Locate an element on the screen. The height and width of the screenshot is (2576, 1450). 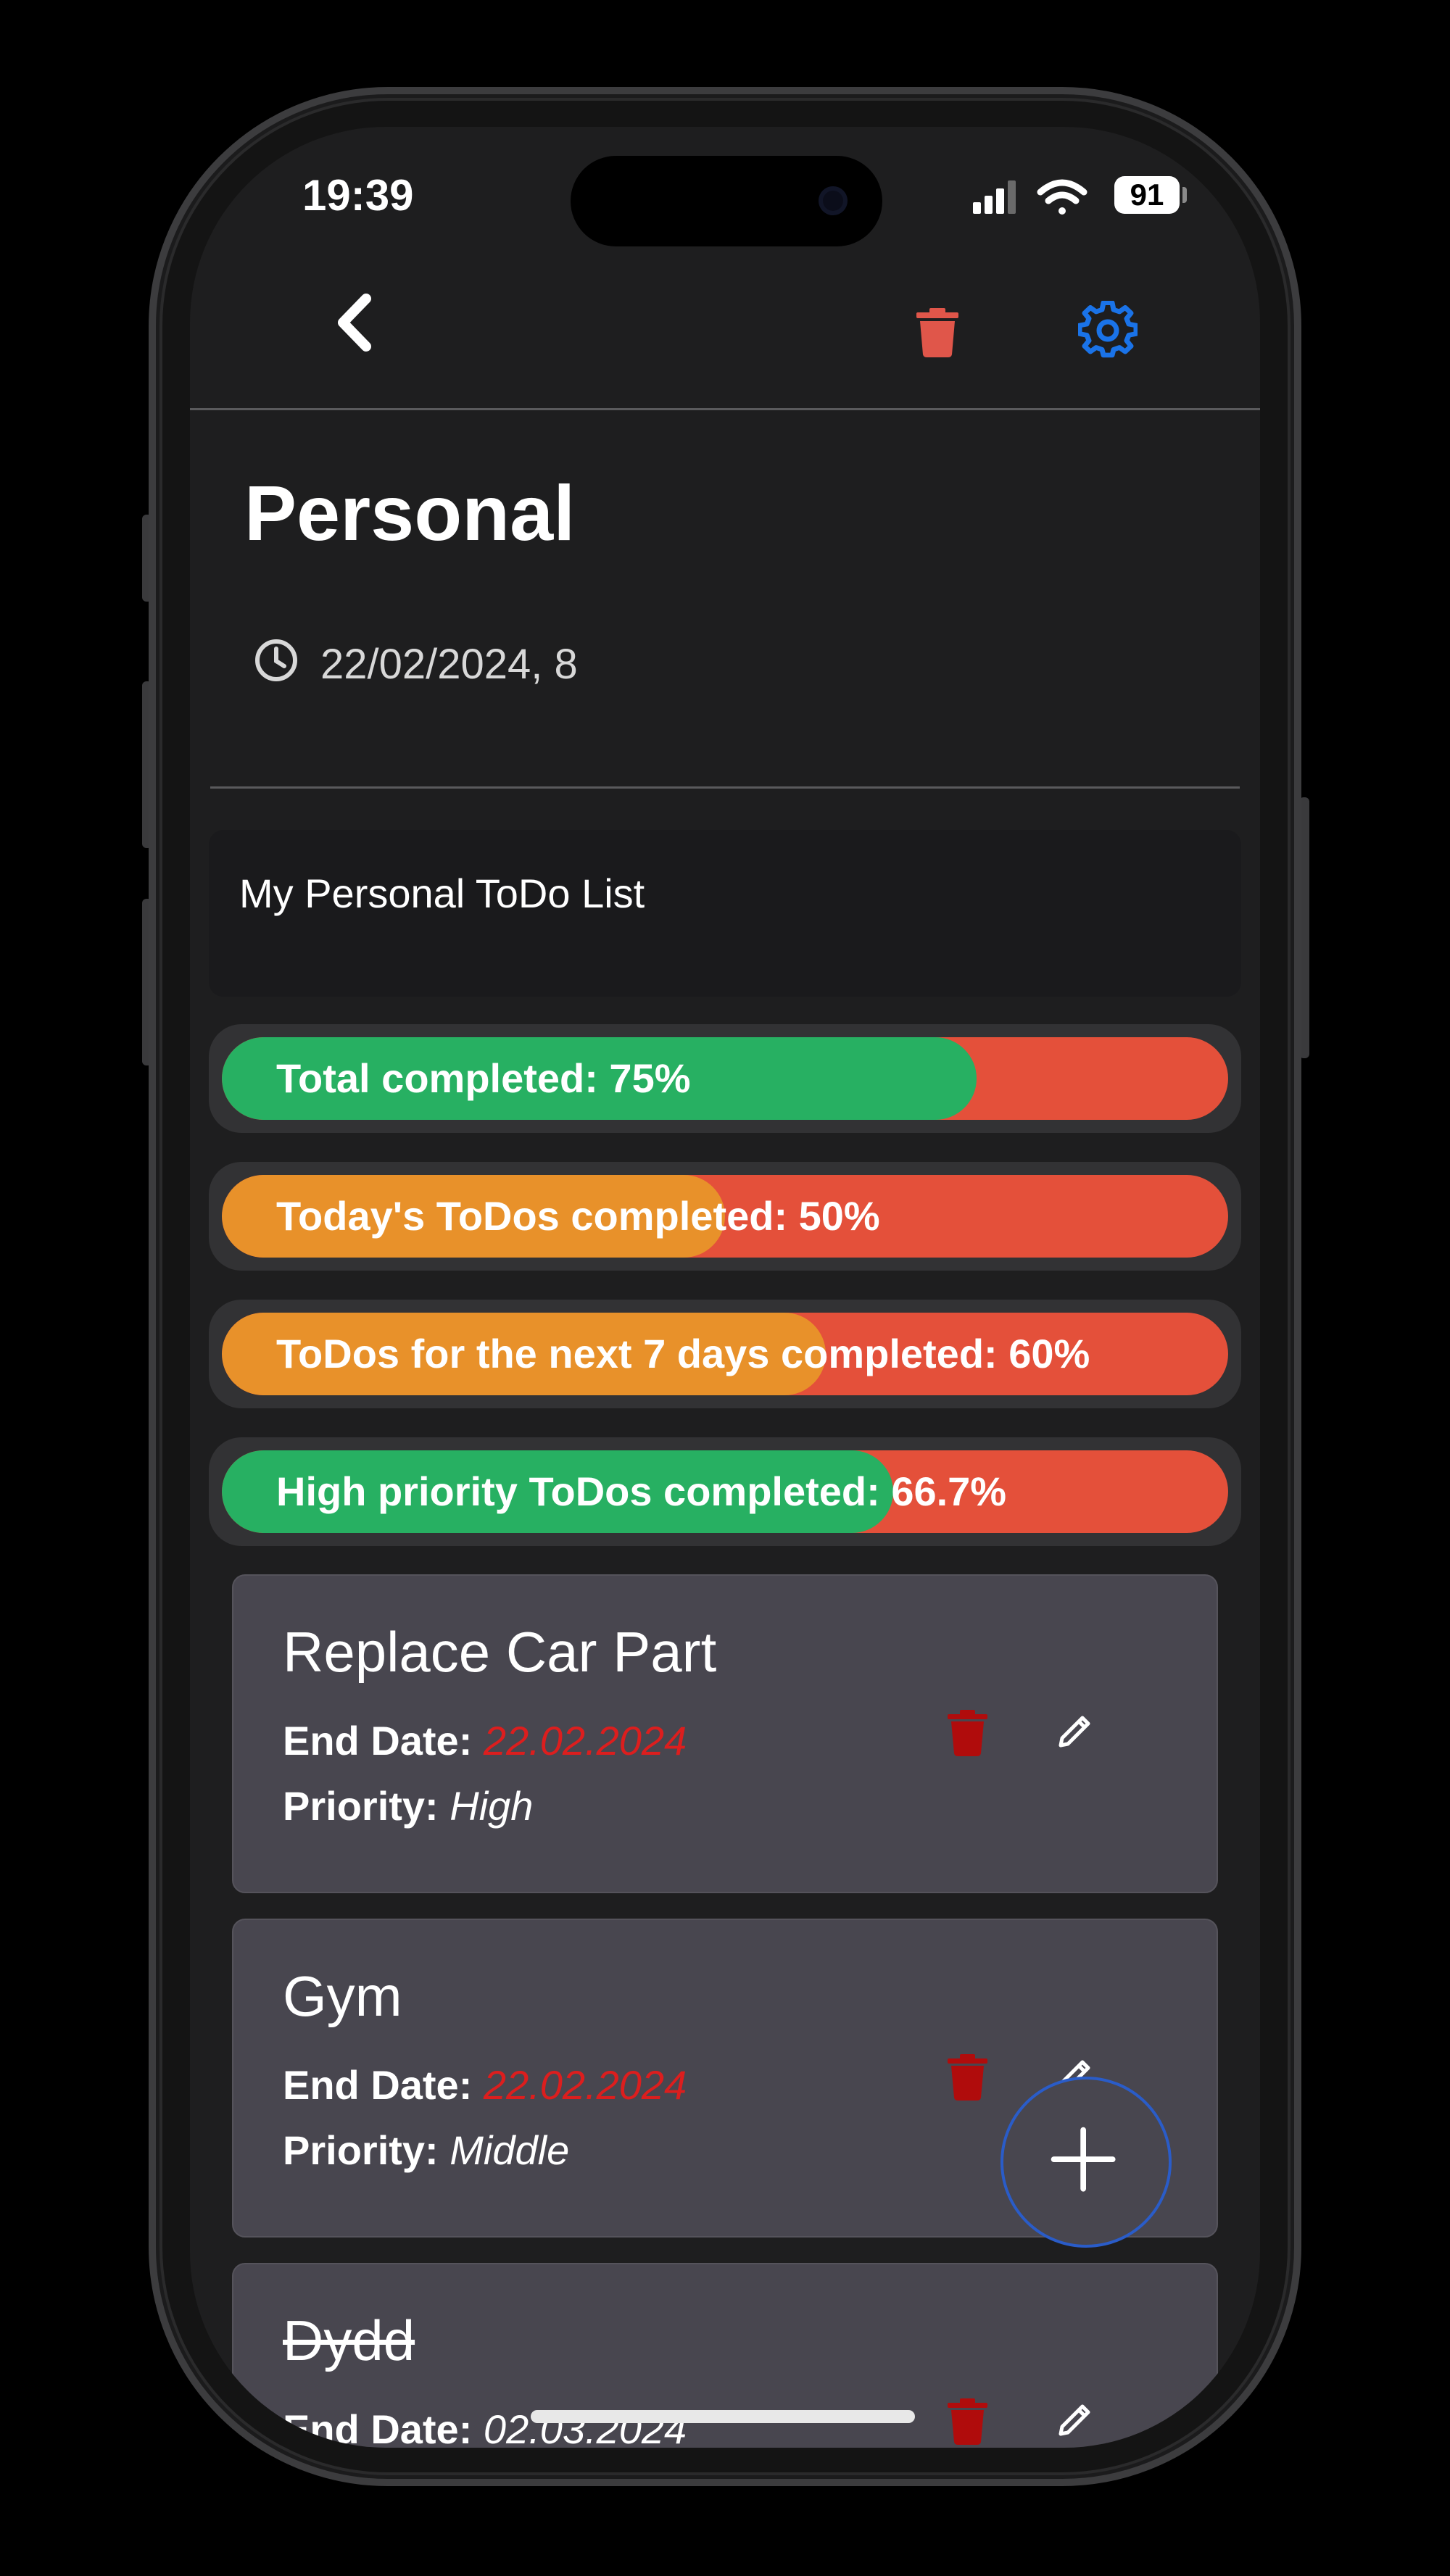
todo-title: Gym is located at coordinates (342, 1996).